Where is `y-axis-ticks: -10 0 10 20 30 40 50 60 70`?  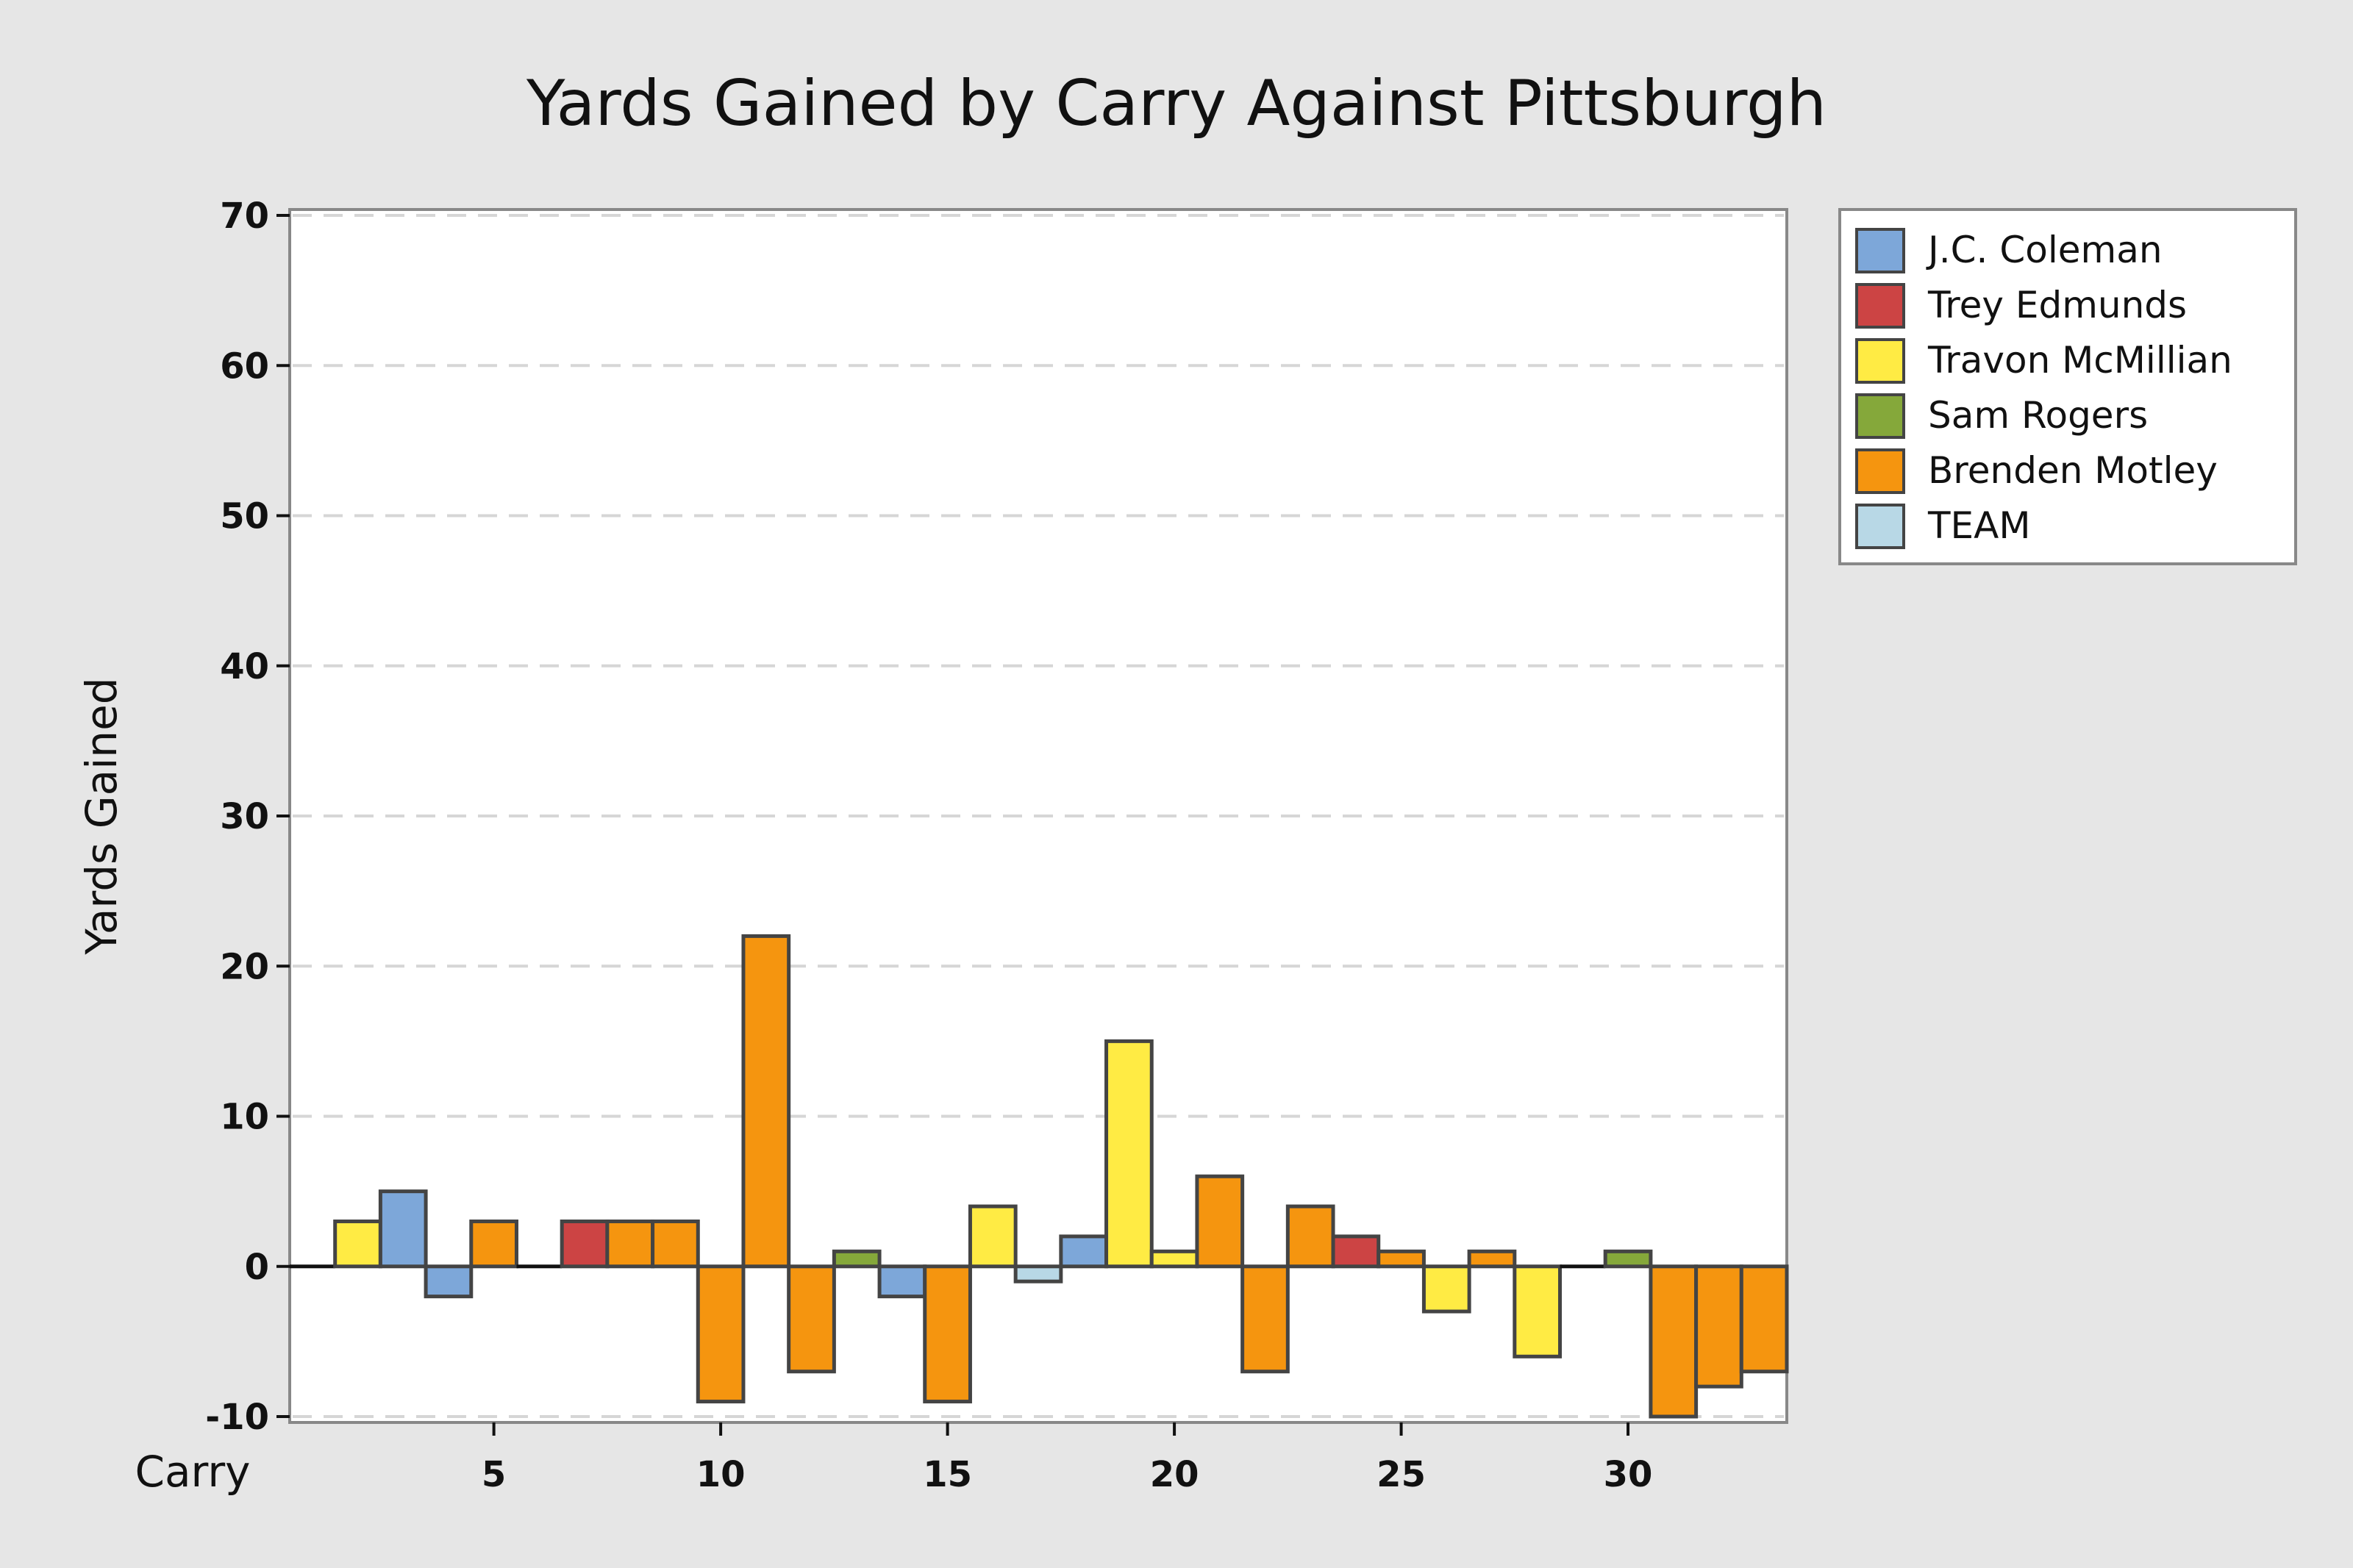
y-axis-ticks: -10 0 10 20 30 40 50 60 70 is located at coordinates (248, 817).